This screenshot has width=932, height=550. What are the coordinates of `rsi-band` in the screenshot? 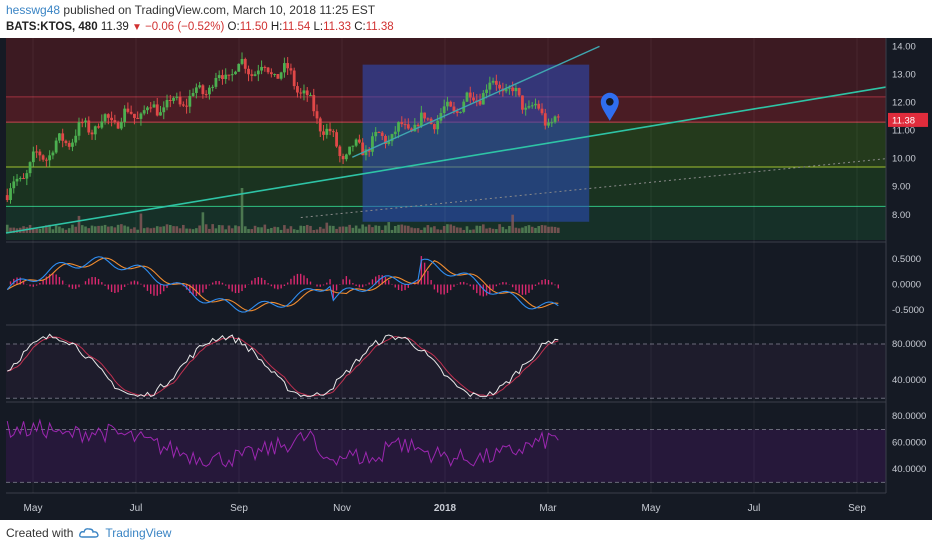 It's located at (446, 456).